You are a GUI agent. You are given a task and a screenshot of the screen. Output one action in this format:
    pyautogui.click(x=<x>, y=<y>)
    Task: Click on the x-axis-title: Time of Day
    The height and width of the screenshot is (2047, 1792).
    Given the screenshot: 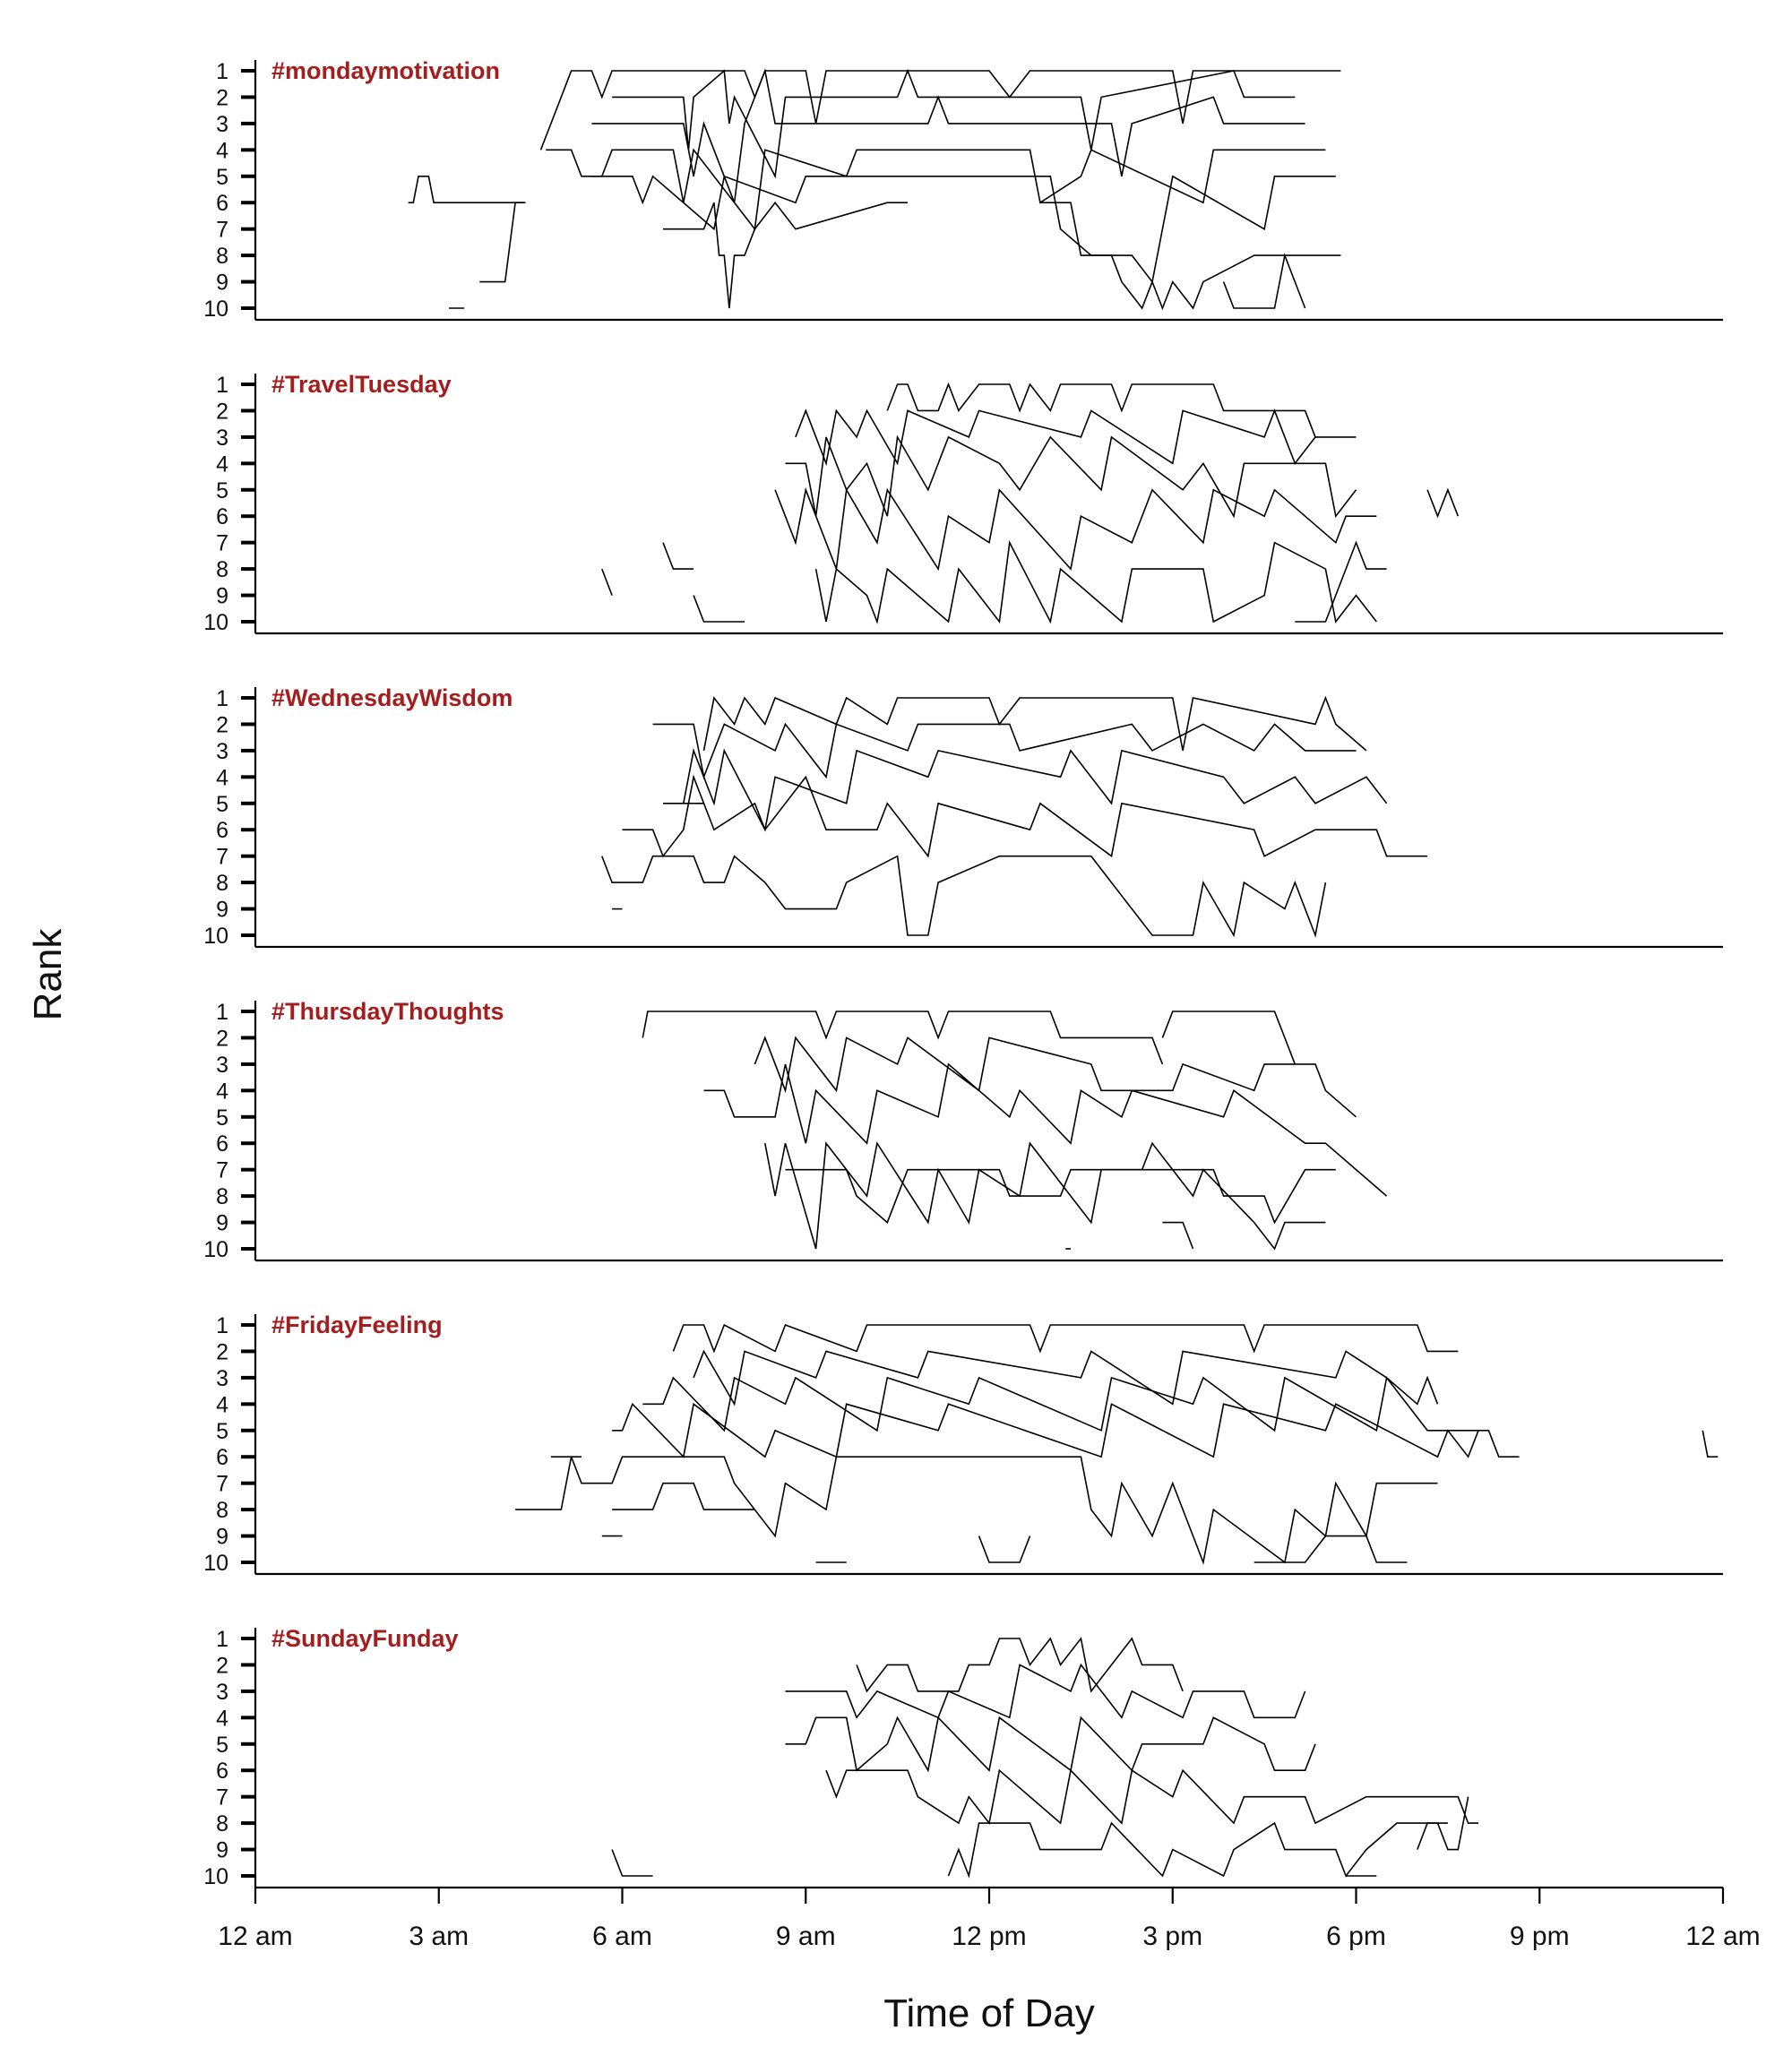 What is the action you would take?
    pyautogui.click(x=989, y=2013)
    